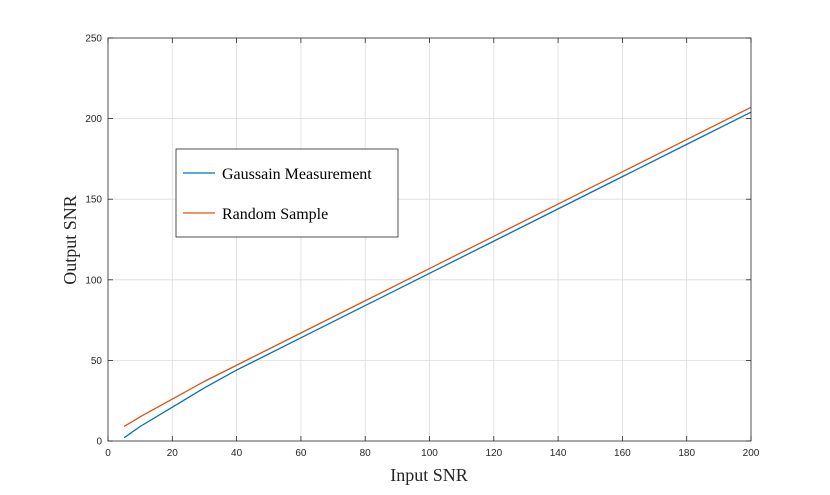  Describe the element at coordinates (751, 453) in the screenshot. I see `x-tick-label: 200` at that location.